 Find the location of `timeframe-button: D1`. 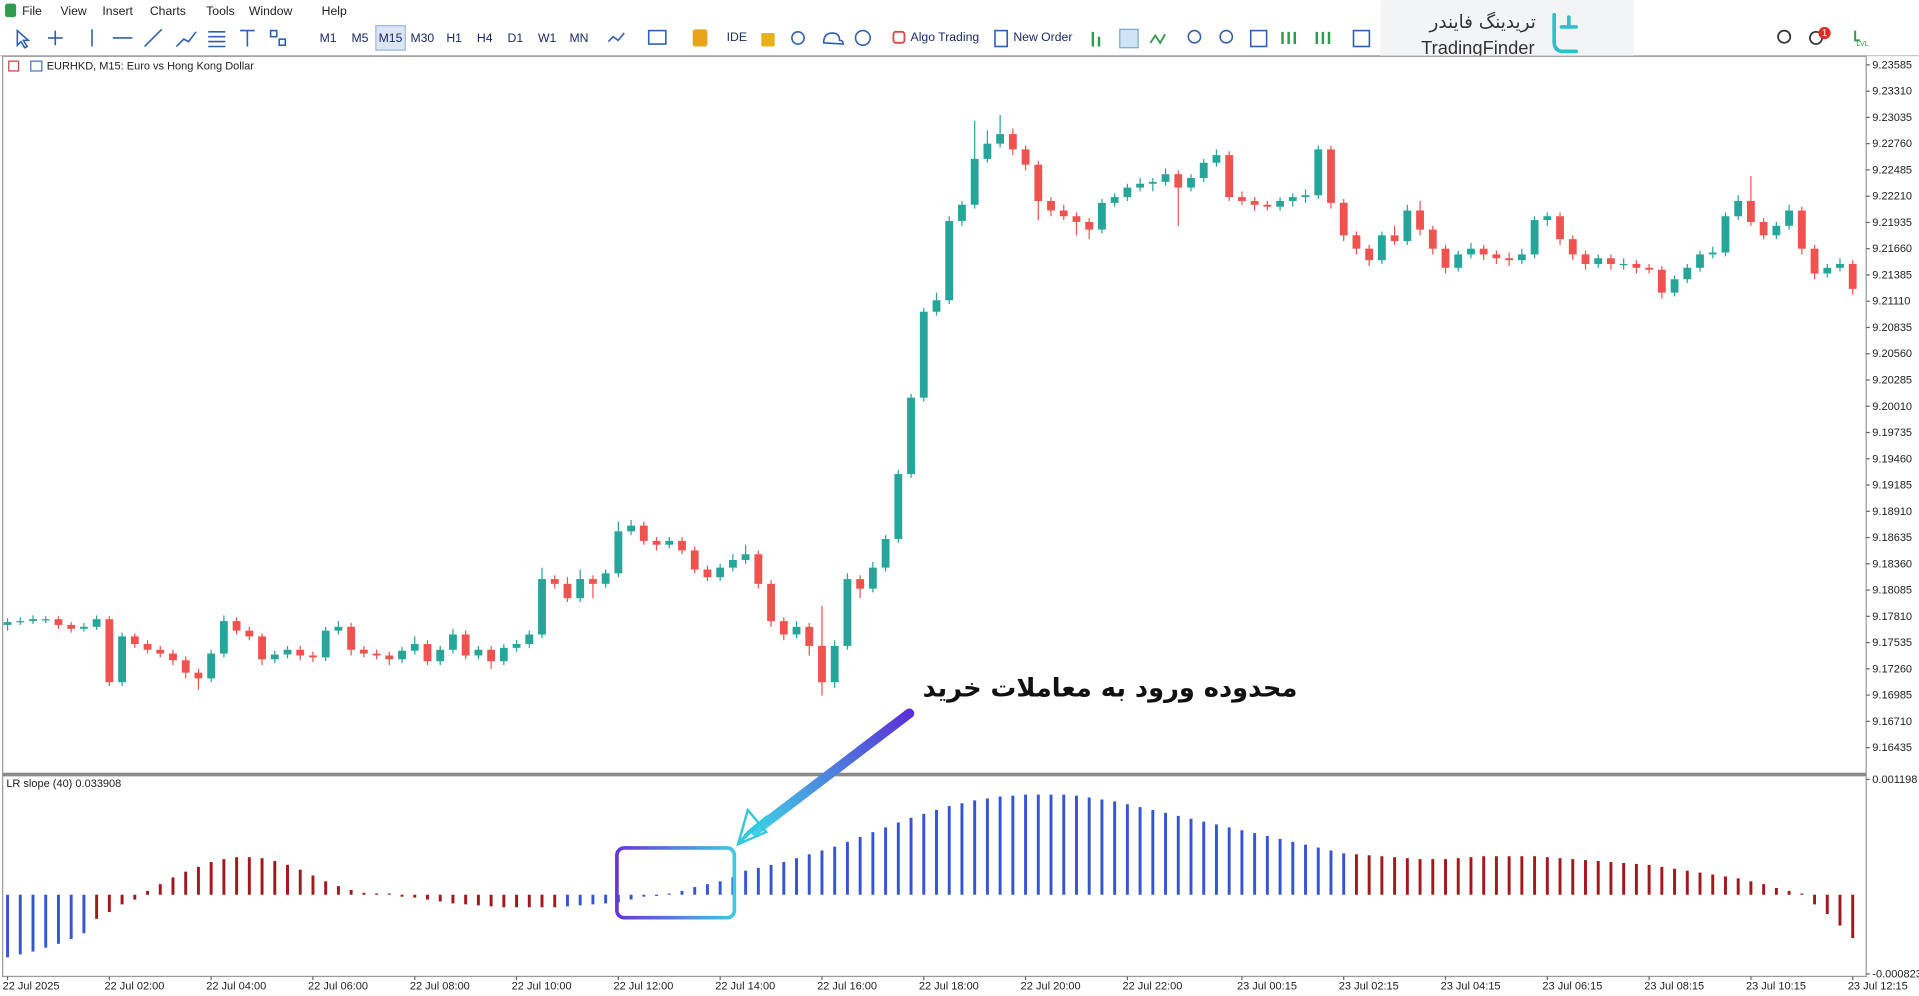

timeframe-button: D1 is located at coordinates (516, 38).